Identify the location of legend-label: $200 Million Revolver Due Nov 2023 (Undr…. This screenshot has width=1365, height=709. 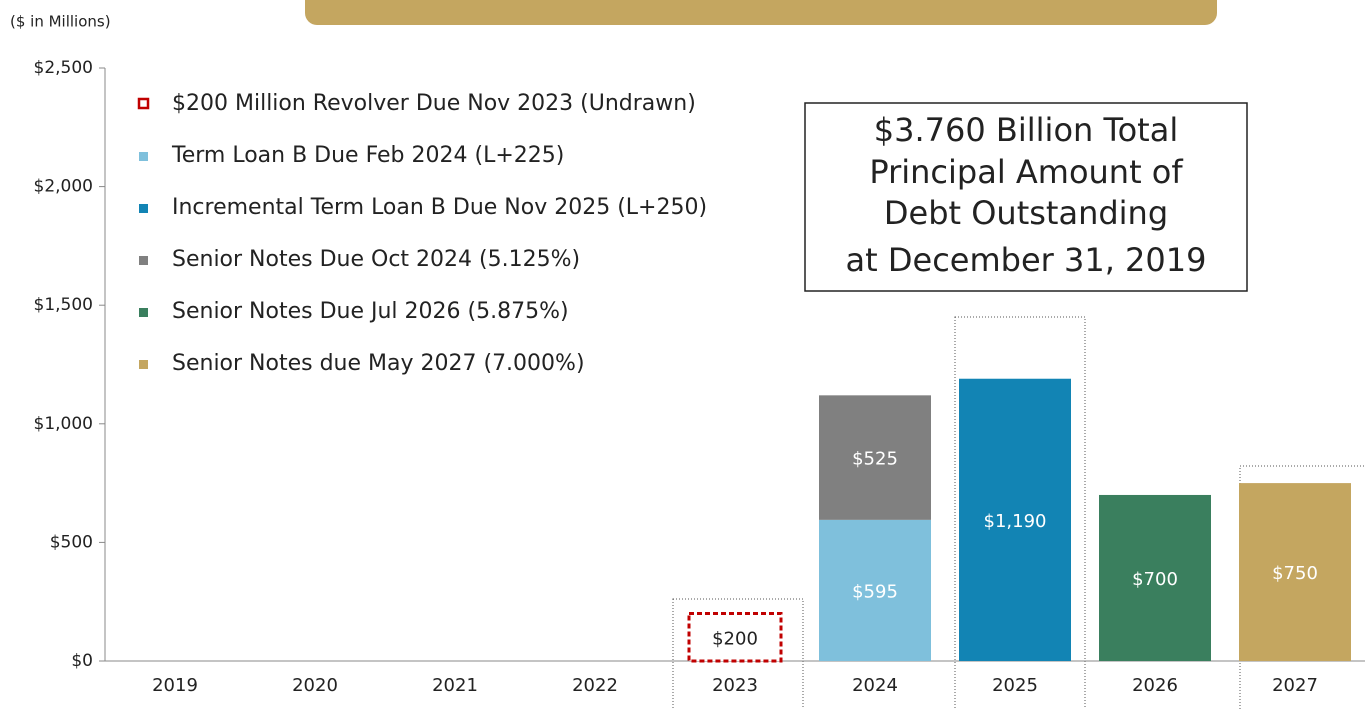
(434, 103).